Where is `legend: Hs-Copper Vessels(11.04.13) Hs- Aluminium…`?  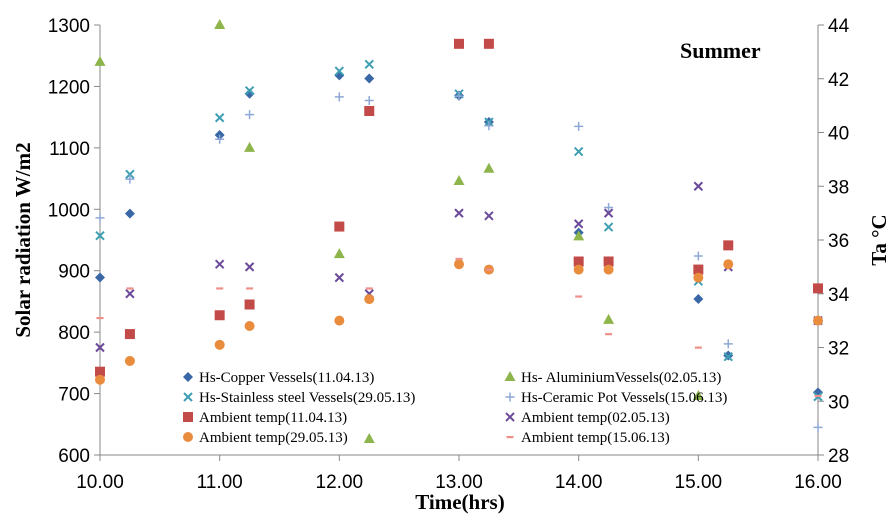
legend: Hs-Copper Vessels(11.04.13) Hs- Aluminium… is located at coordinates (455, 408).